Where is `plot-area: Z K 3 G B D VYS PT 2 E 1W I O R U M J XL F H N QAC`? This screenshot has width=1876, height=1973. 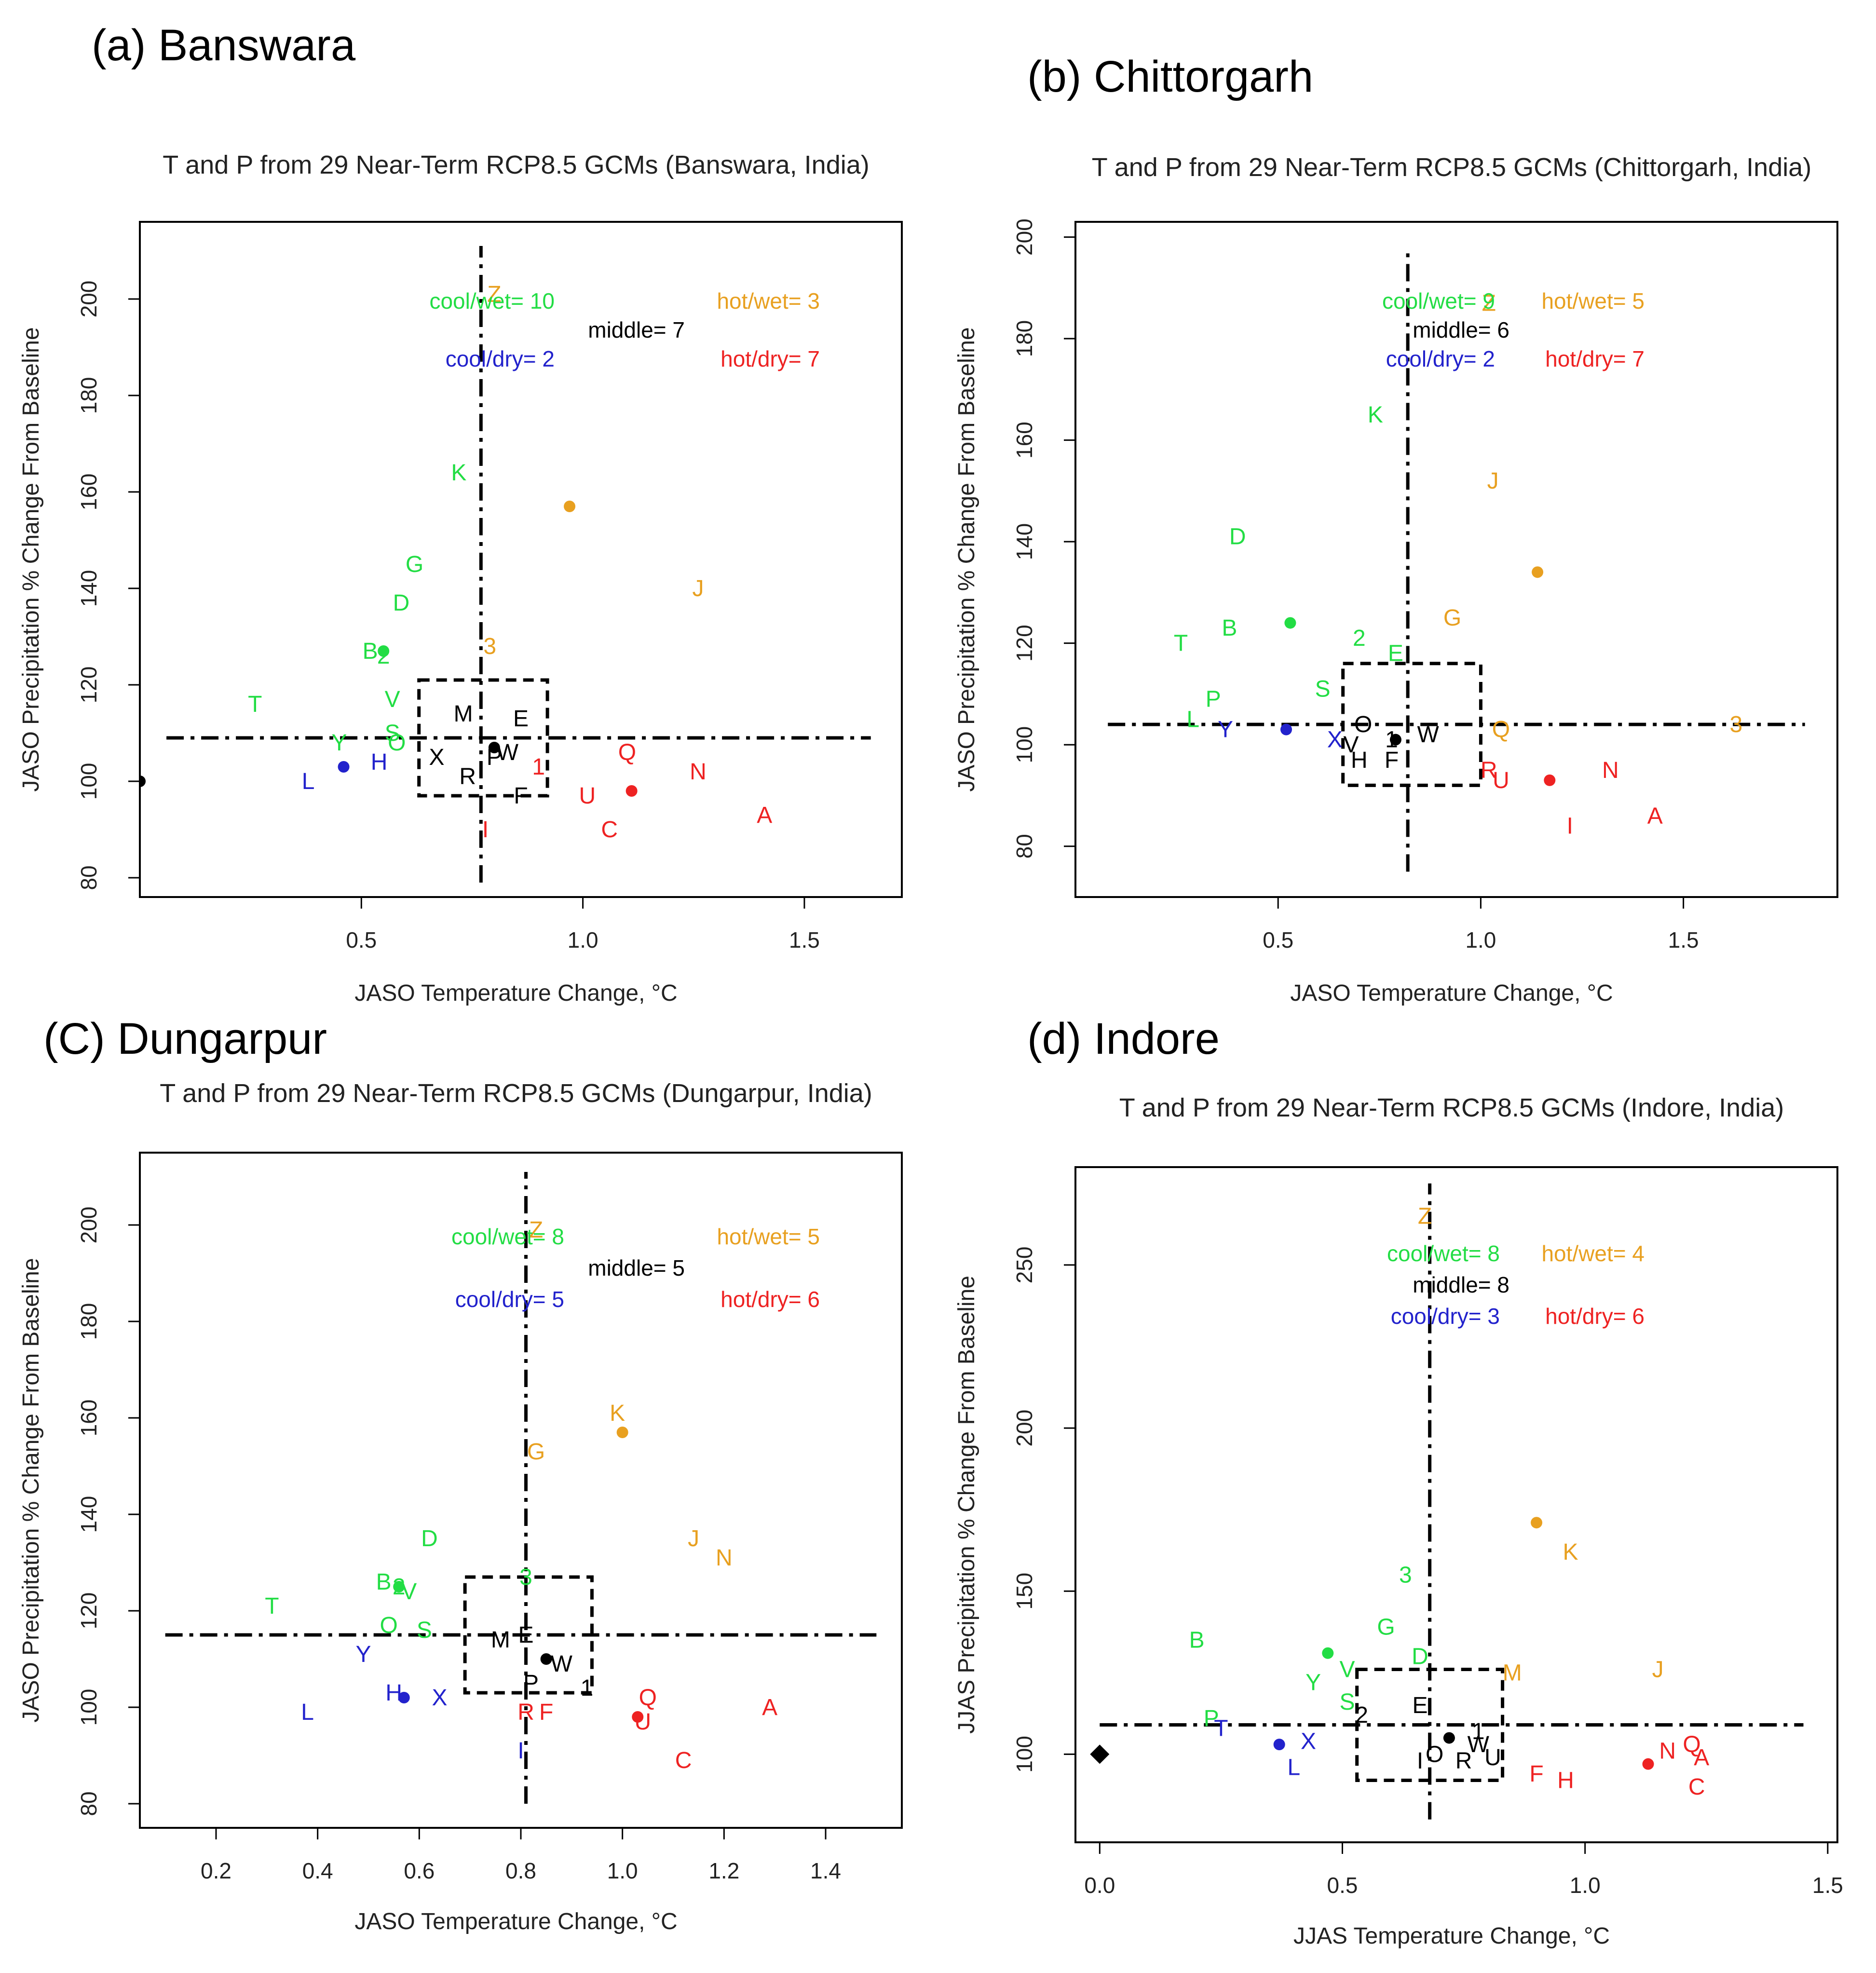
plot-area: Z K 3 G B D VYS PT 2 E 1W I O R U M J XL F H N QAC is located at coordinates (1452, 1501).